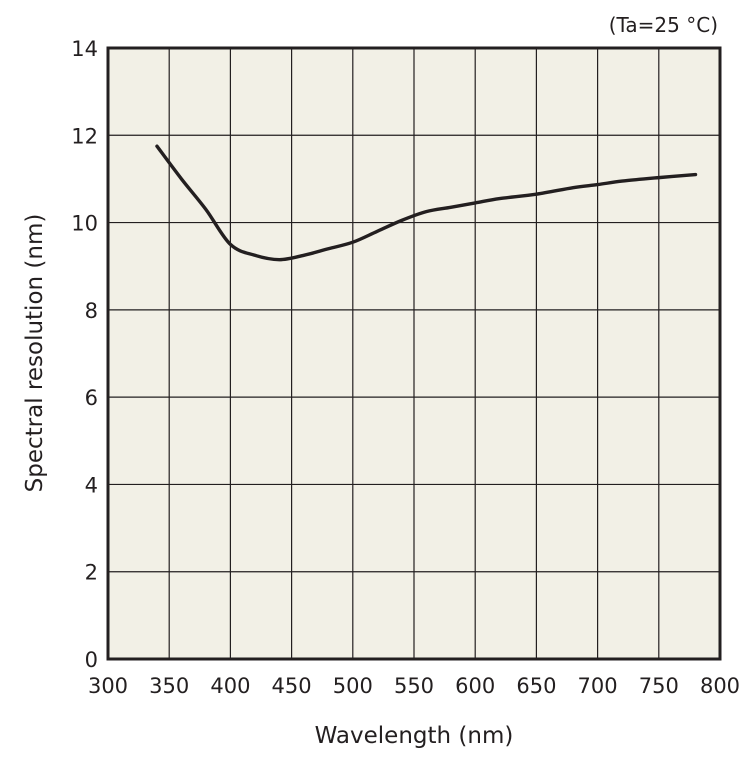 The width and height of the screenshot is (753, 760). Describe the element at coordinates (91, 311) in the screenshot. I see `y-tick-label: 8` at that location.